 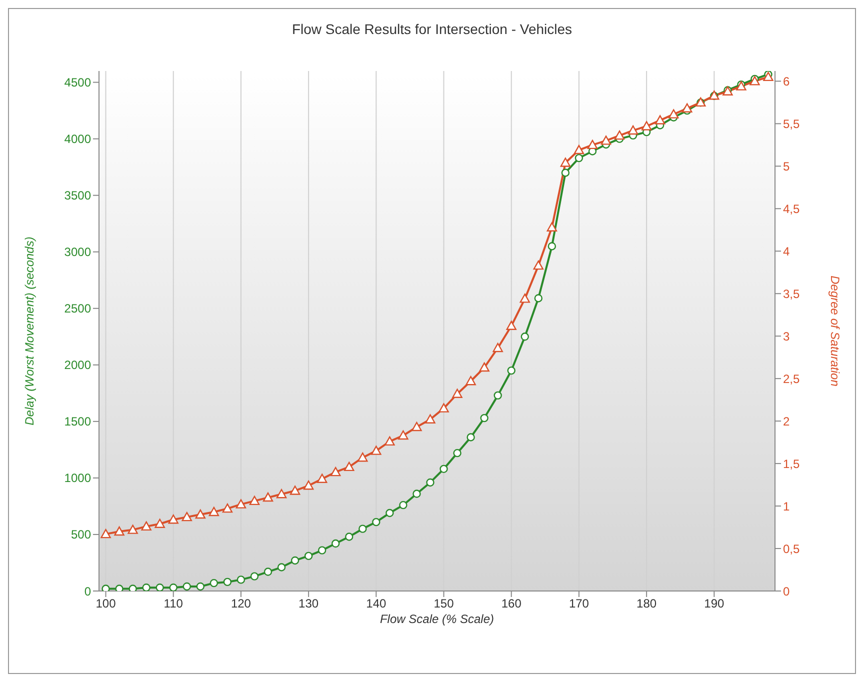 I want to click on y-tick-label: 1500, so click(x=78, y=421).